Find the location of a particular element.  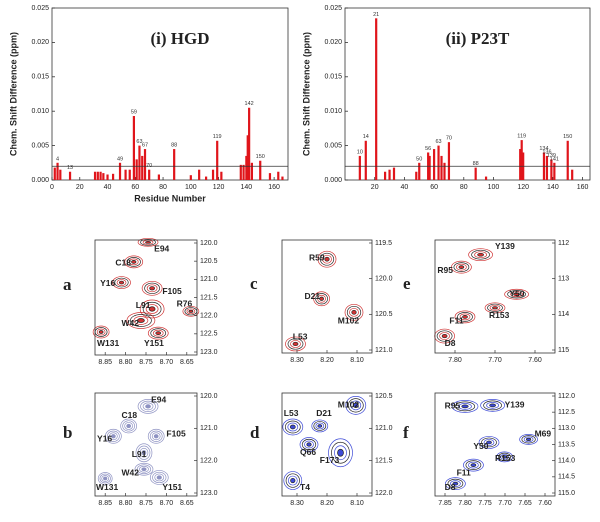

y-tick-label: 0.025 is located at coordinates (40, 8).